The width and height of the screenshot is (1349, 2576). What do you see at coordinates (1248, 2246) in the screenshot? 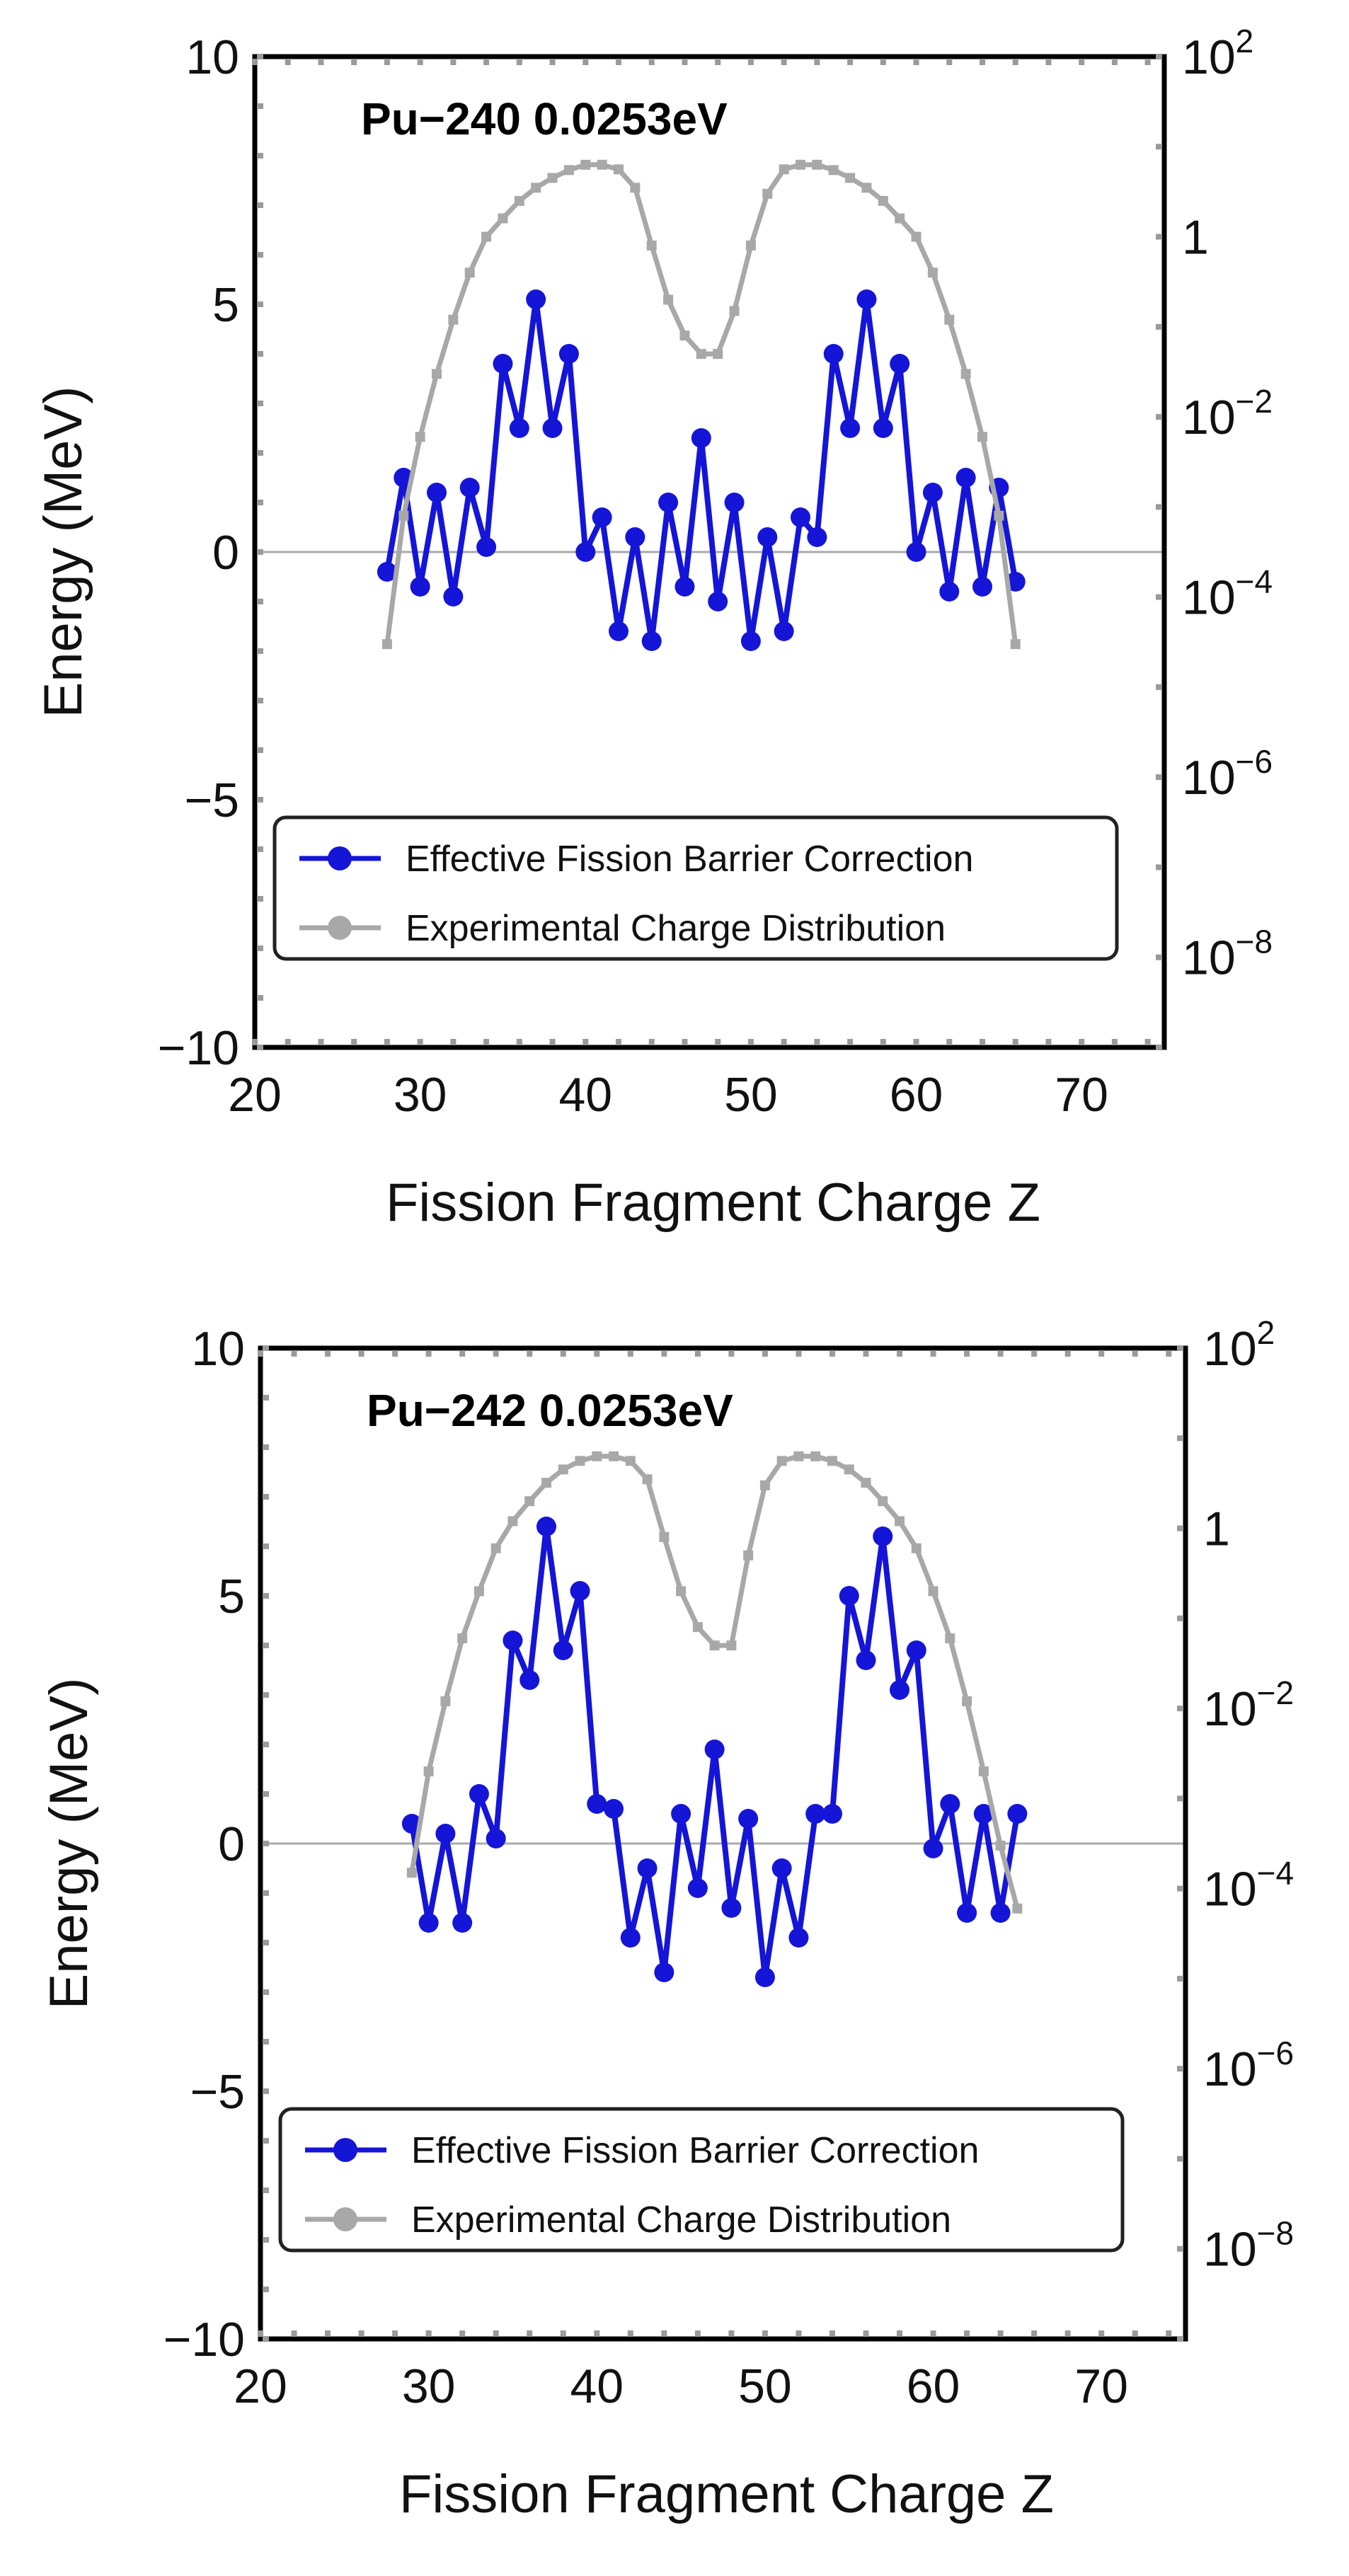
I see `y2-tick-label: 10⁻⁸` at bounding box center [1248, 2246].